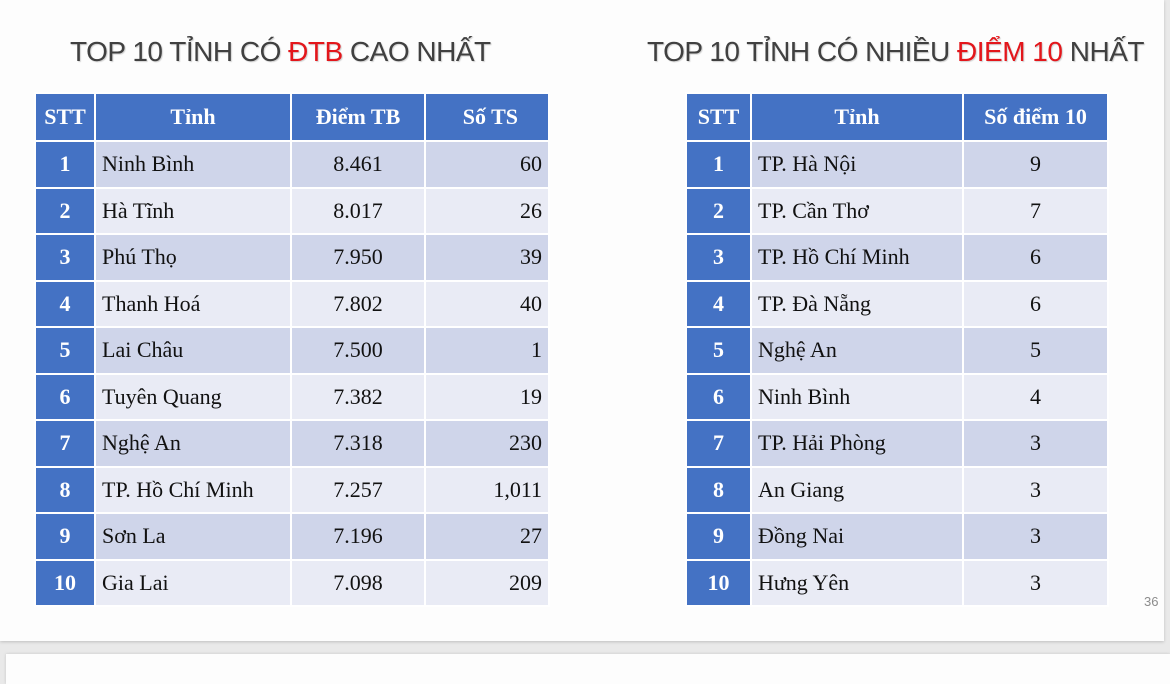 Image resolution: width=1170 pixels, height=684 pixels. I want to click on table-row: 3 Phú Thọ 7.950 39, so click(292, 257).